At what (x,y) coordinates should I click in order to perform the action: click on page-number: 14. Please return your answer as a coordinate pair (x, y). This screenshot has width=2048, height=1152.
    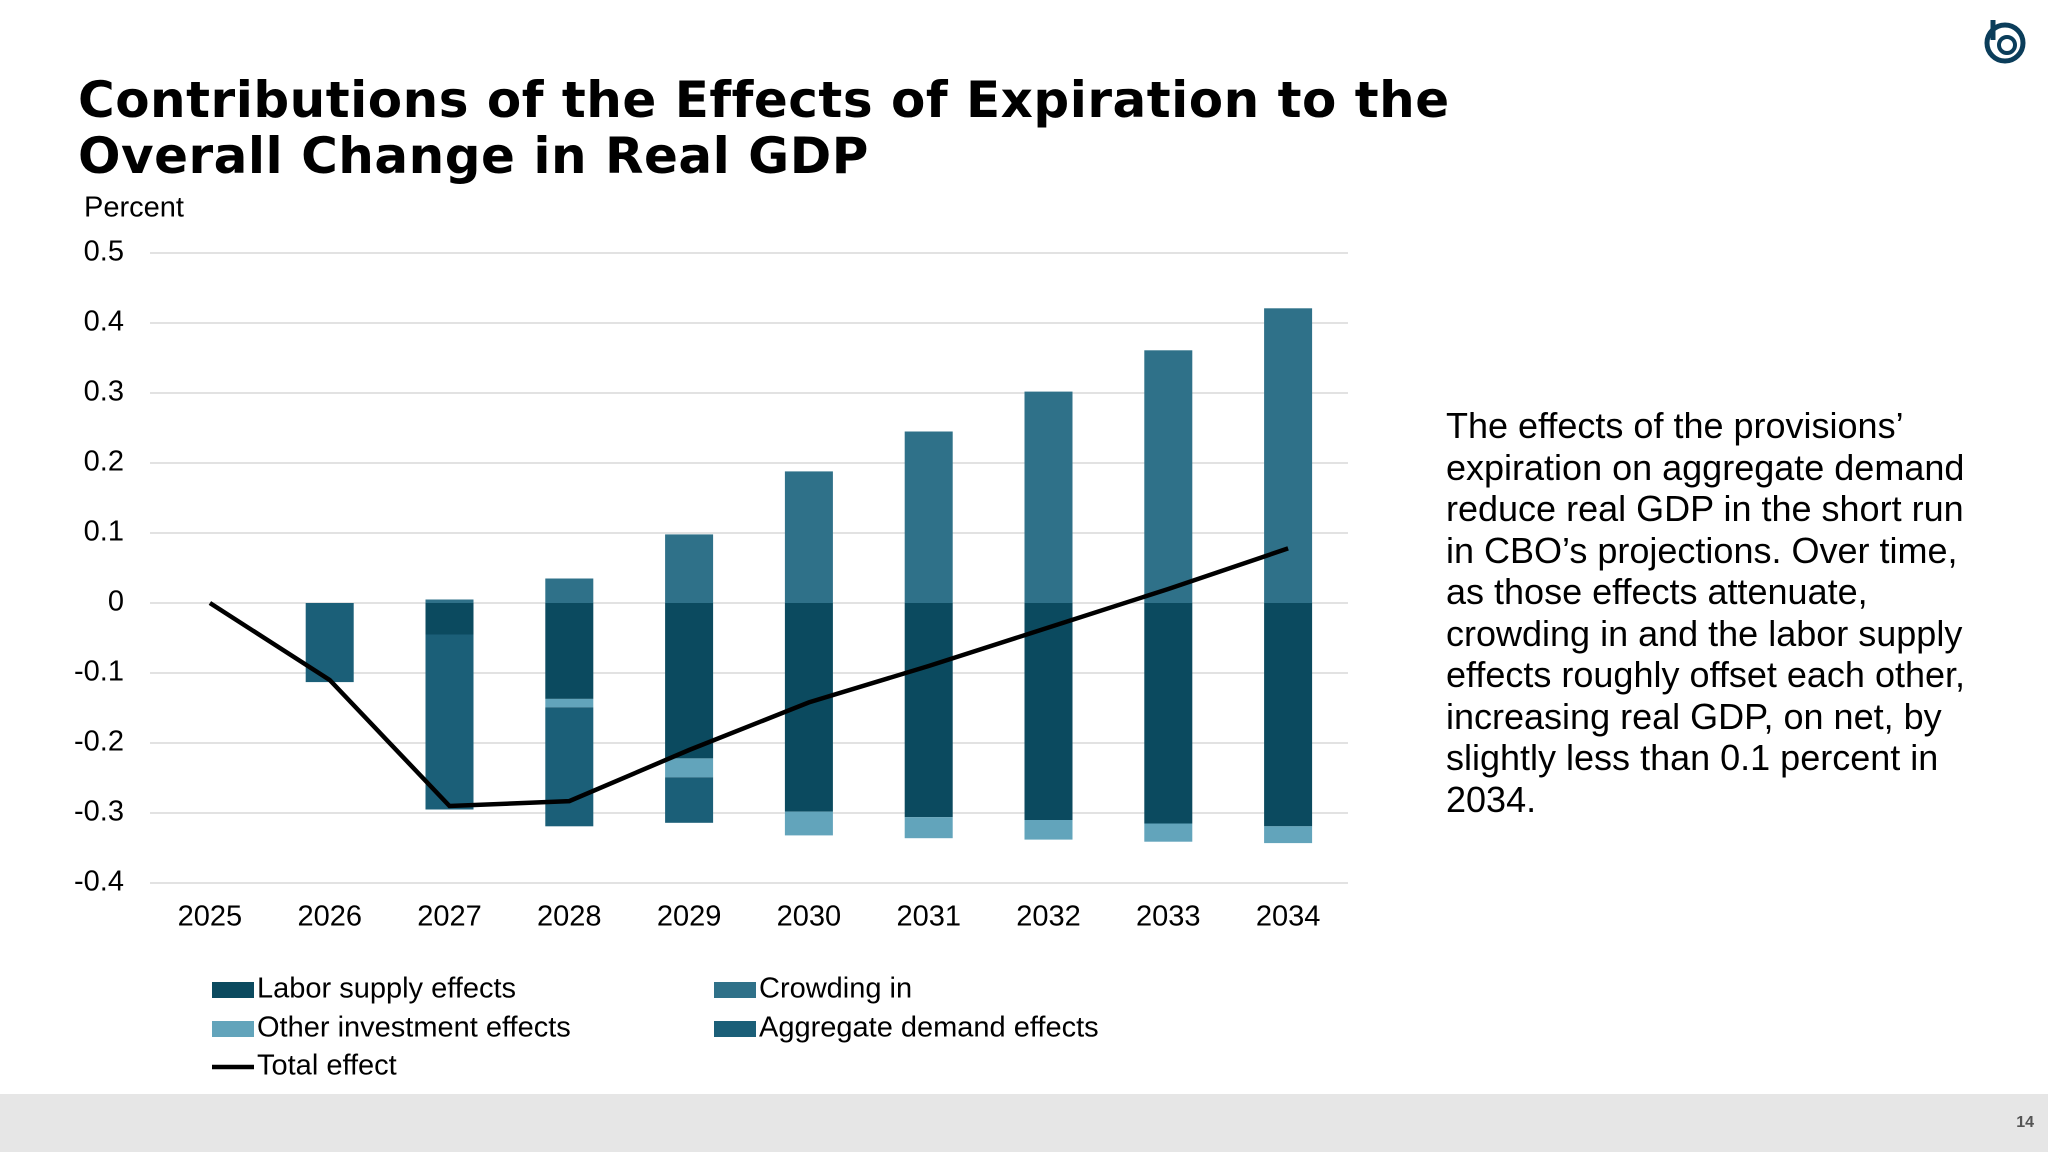
    Looking at the image, I should click on (2025, 1122).